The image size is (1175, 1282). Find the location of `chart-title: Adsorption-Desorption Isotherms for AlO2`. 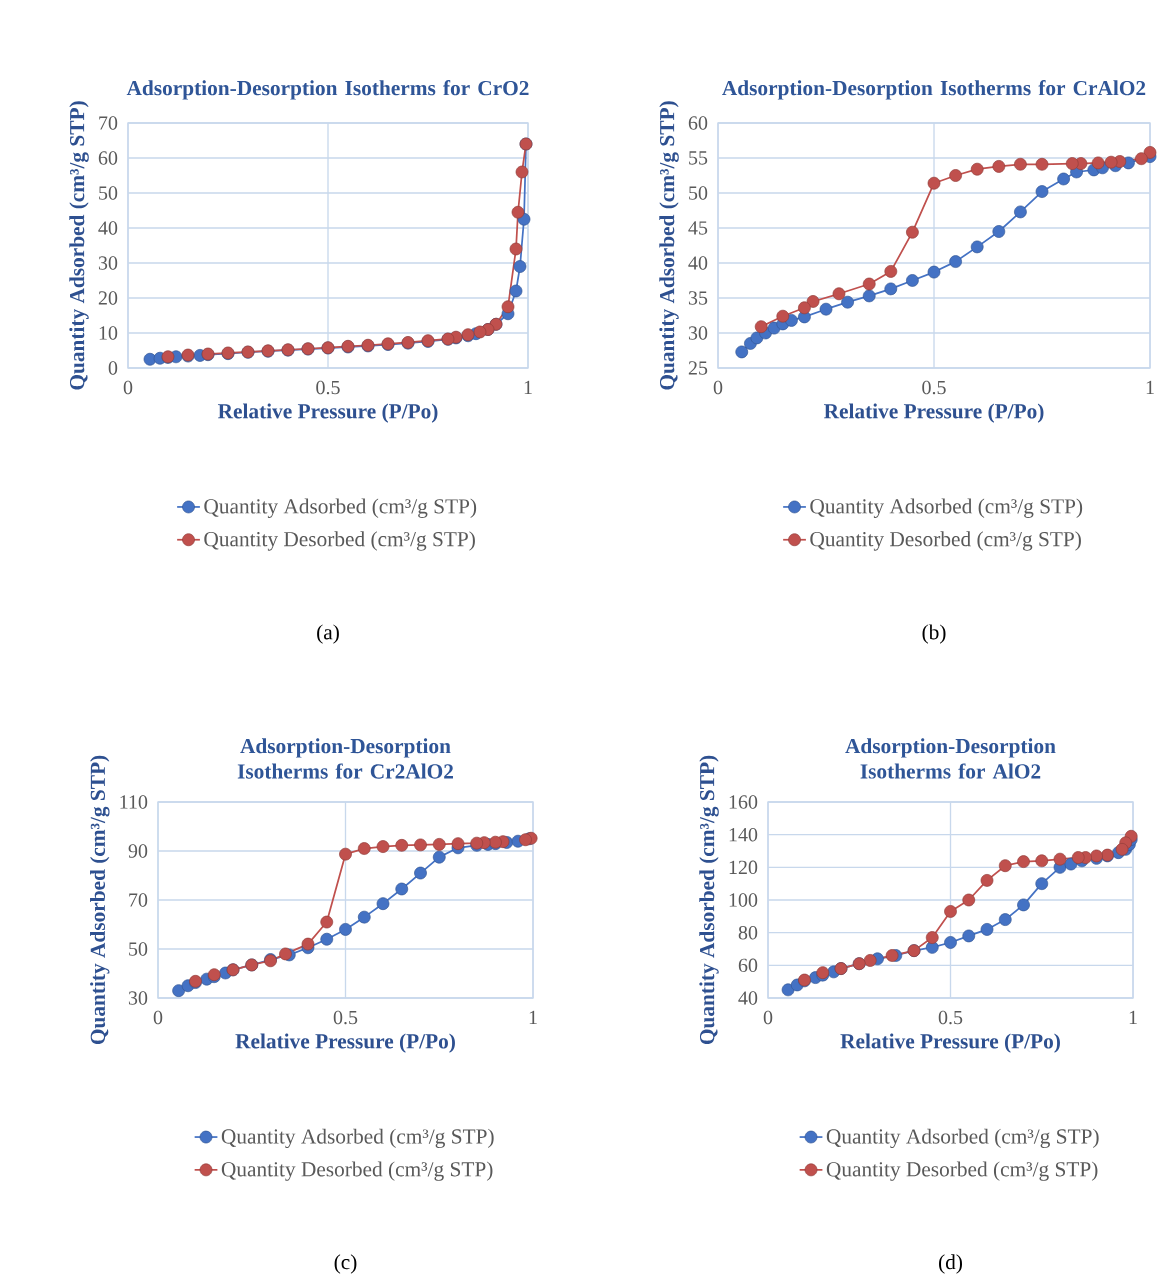

chart-title: Adsorption-Desorption Isotherms for AlO2 is located at coordinates (950, 758).